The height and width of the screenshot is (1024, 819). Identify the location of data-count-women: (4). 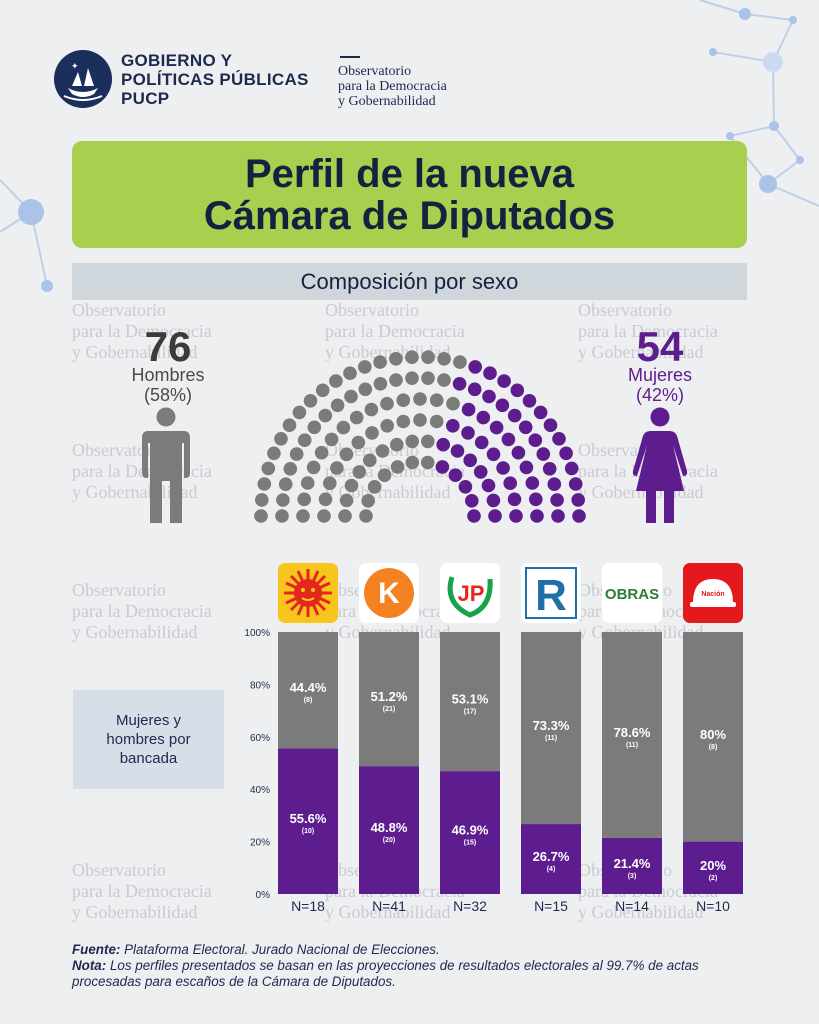
(551, 869).